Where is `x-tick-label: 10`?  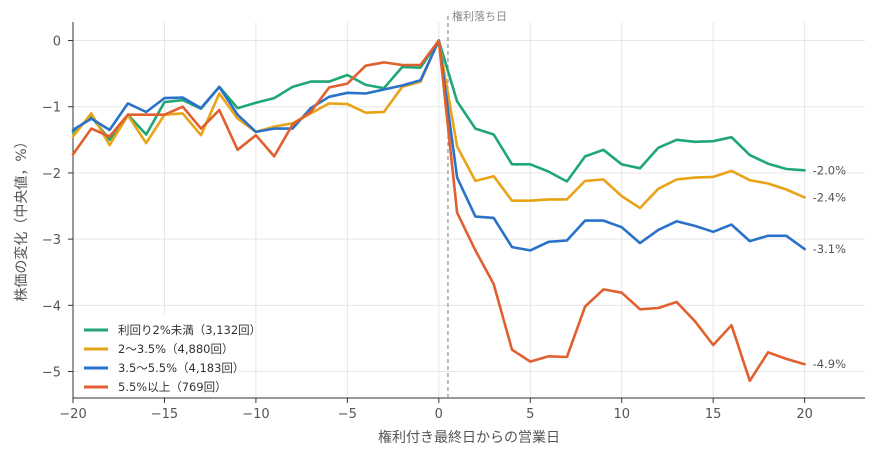 x-tick-label: 10 is located at coordinates (621, 414).